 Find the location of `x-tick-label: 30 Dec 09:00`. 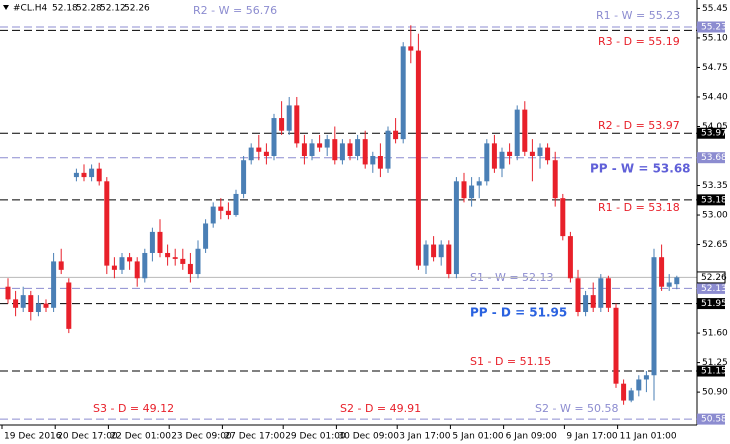

x-tick-label: 30 Dec 09:00 is located at coordinates (368, 437).